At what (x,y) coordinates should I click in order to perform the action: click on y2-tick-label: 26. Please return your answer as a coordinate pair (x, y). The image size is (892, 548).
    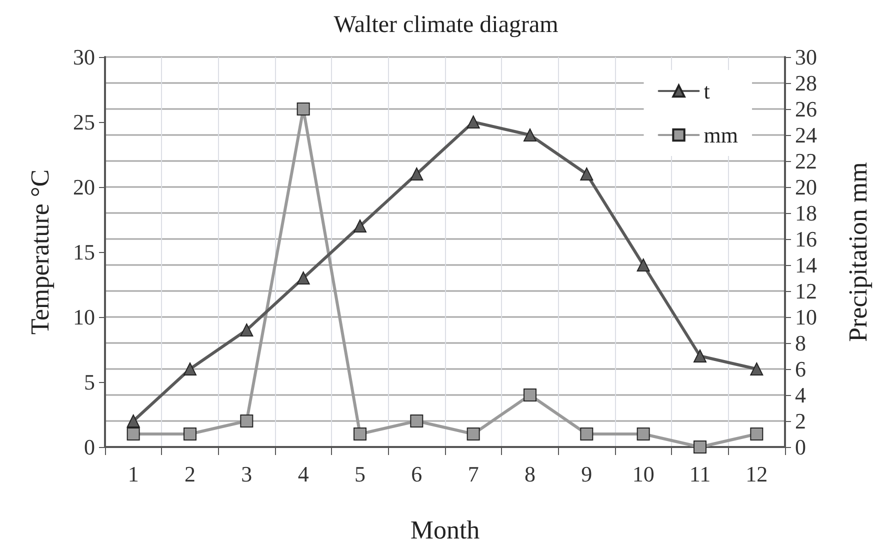
    Looking at the image, I should click on (806, 109).